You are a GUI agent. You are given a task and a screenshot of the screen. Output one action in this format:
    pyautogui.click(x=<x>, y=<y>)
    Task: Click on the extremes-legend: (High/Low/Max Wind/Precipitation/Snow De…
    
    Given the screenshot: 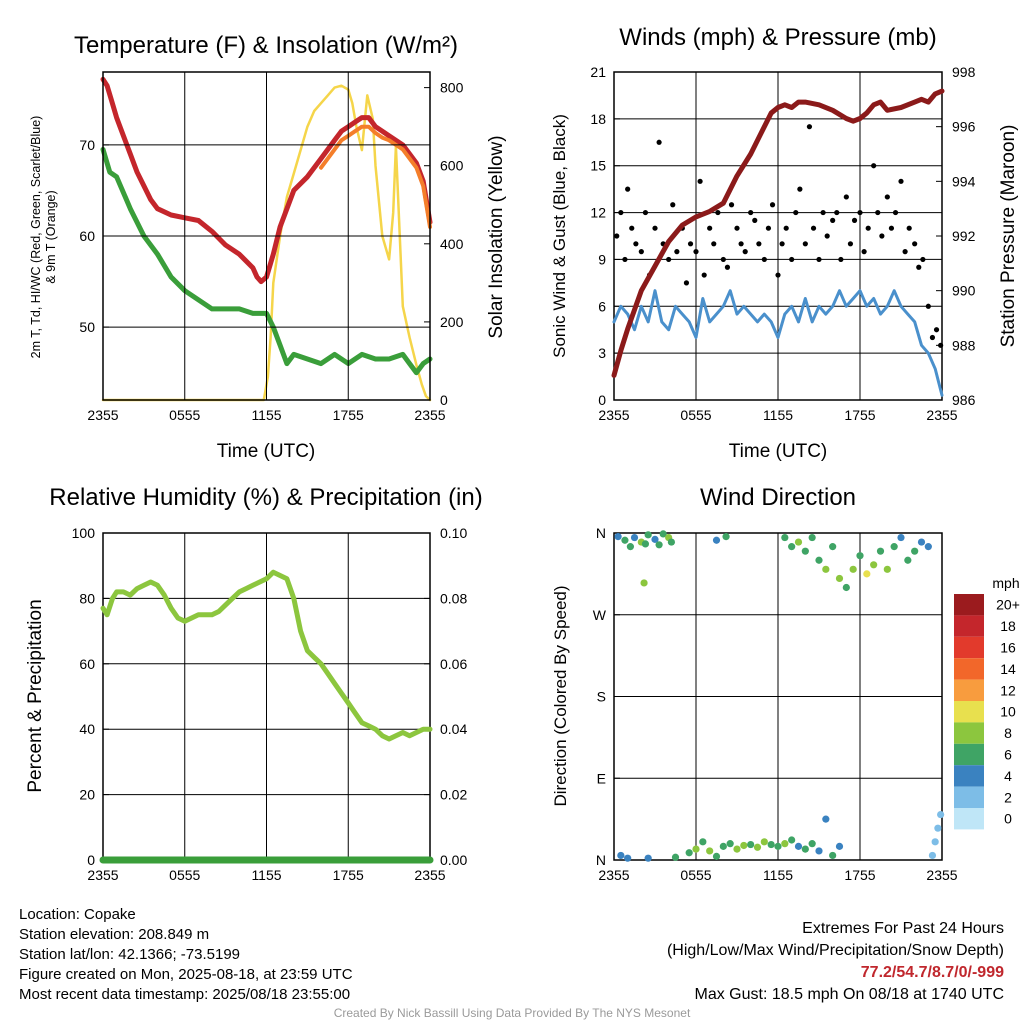 What is the action you would take?
    pyautogui.click(x=835, y=950)
    